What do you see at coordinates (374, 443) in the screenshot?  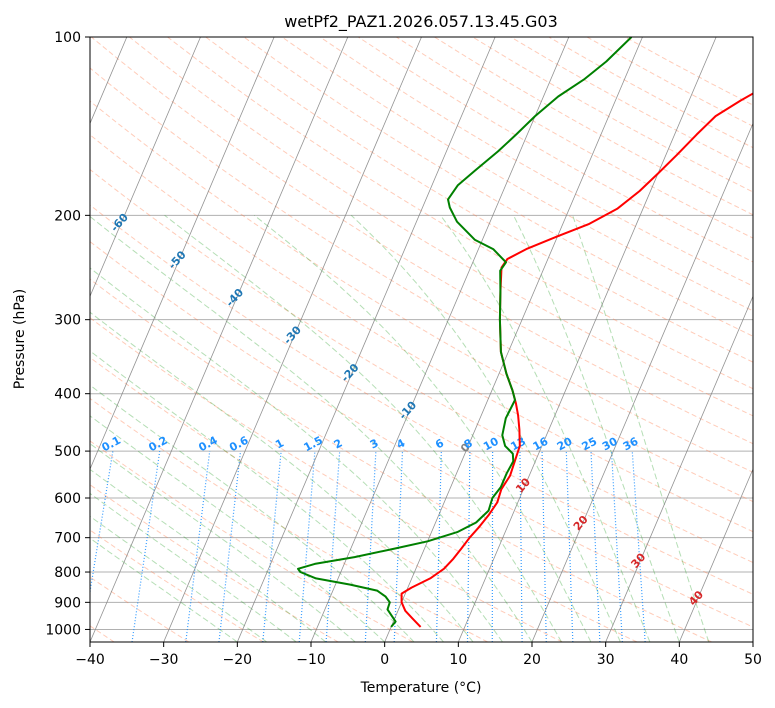 I see `mixing-ratio-label: 3` at bounding box center [374, 443].